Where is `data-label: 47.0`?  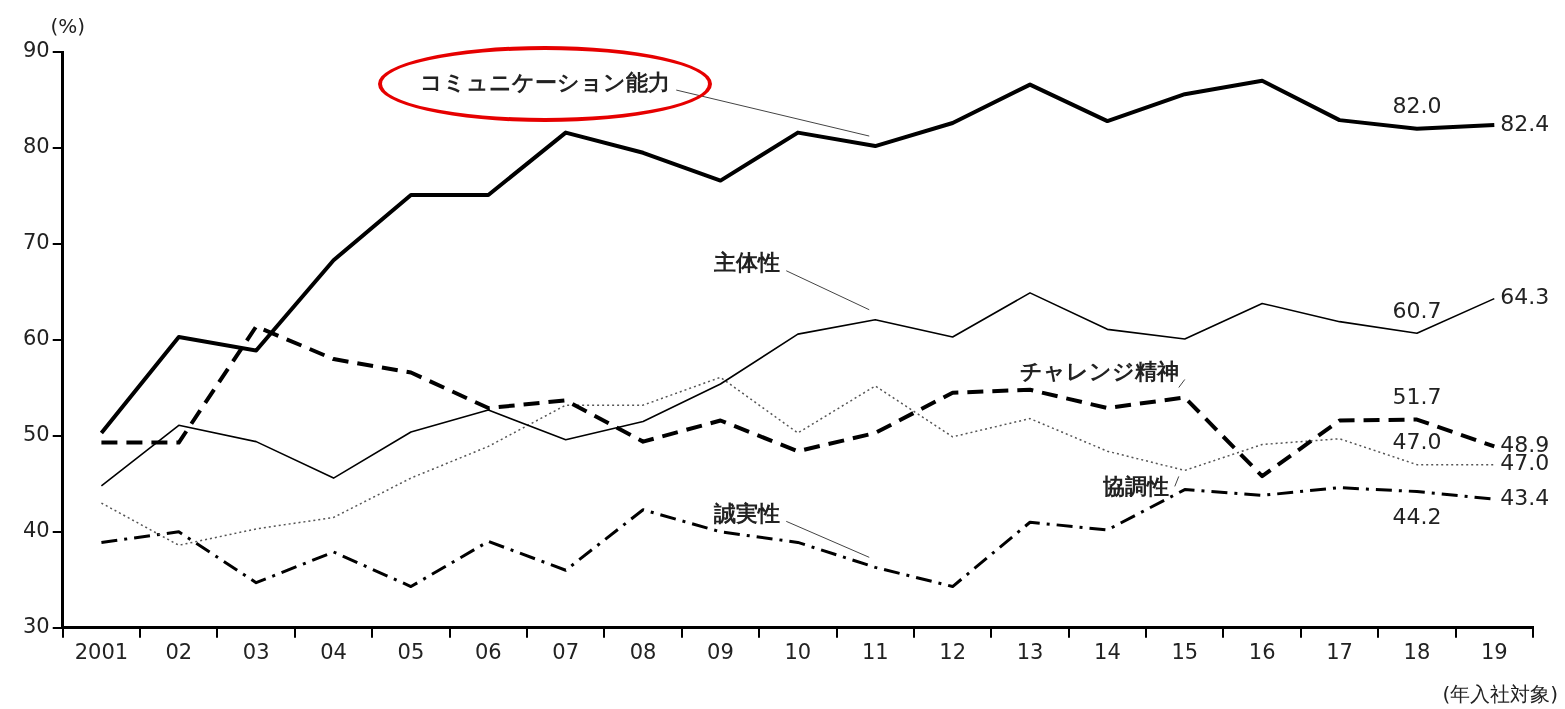 data-label: 47.0 is located at coordinates (1417, 442).